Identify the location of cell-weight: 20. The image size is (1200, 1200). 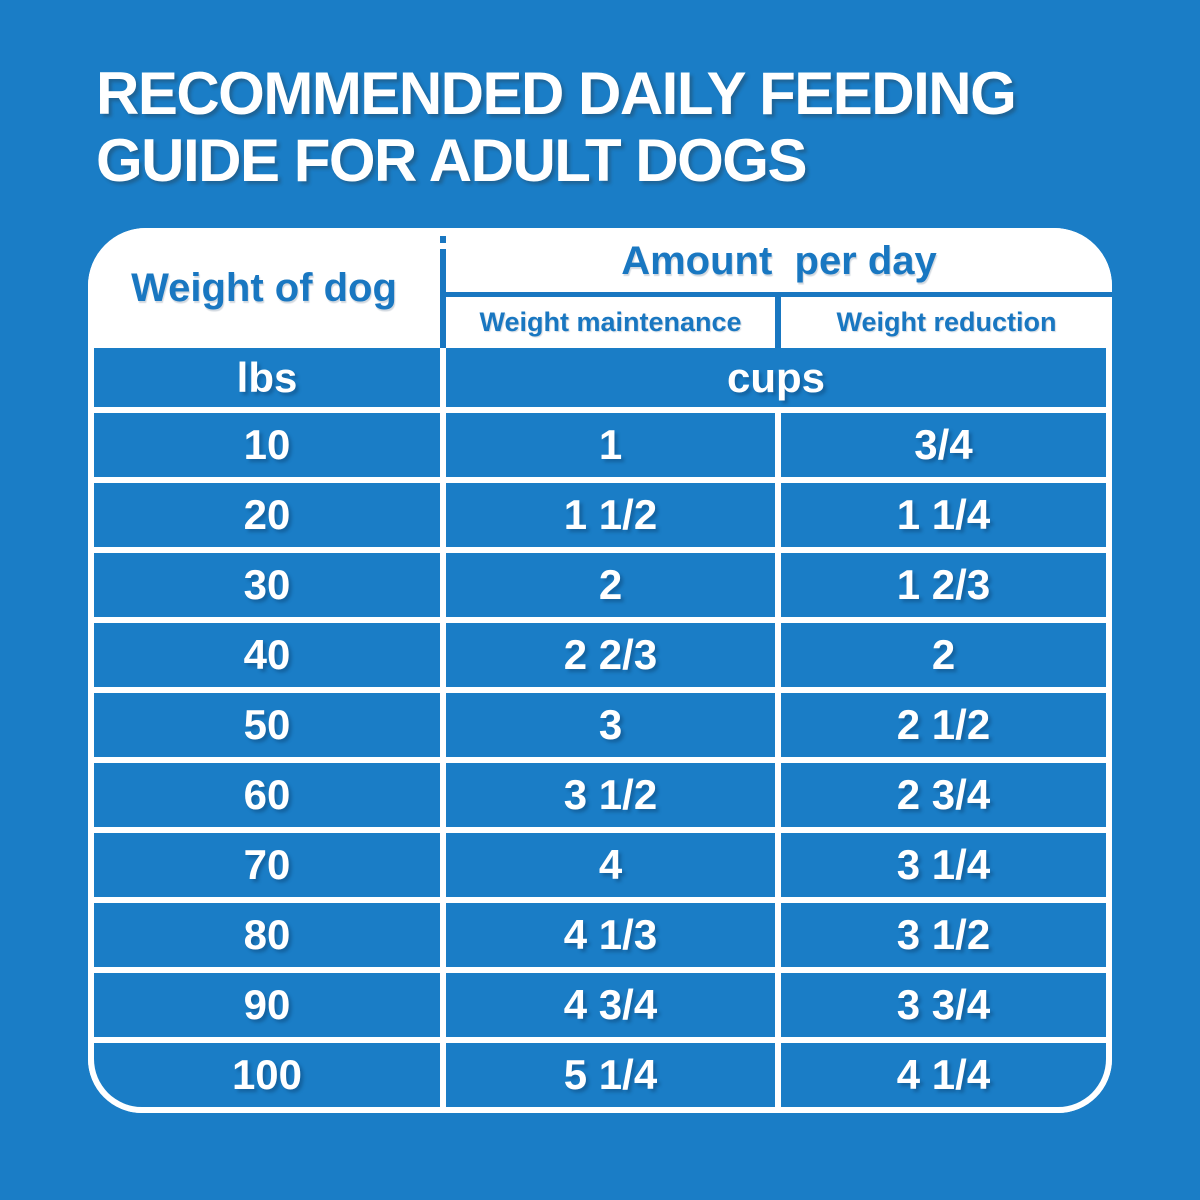
(267, 515).